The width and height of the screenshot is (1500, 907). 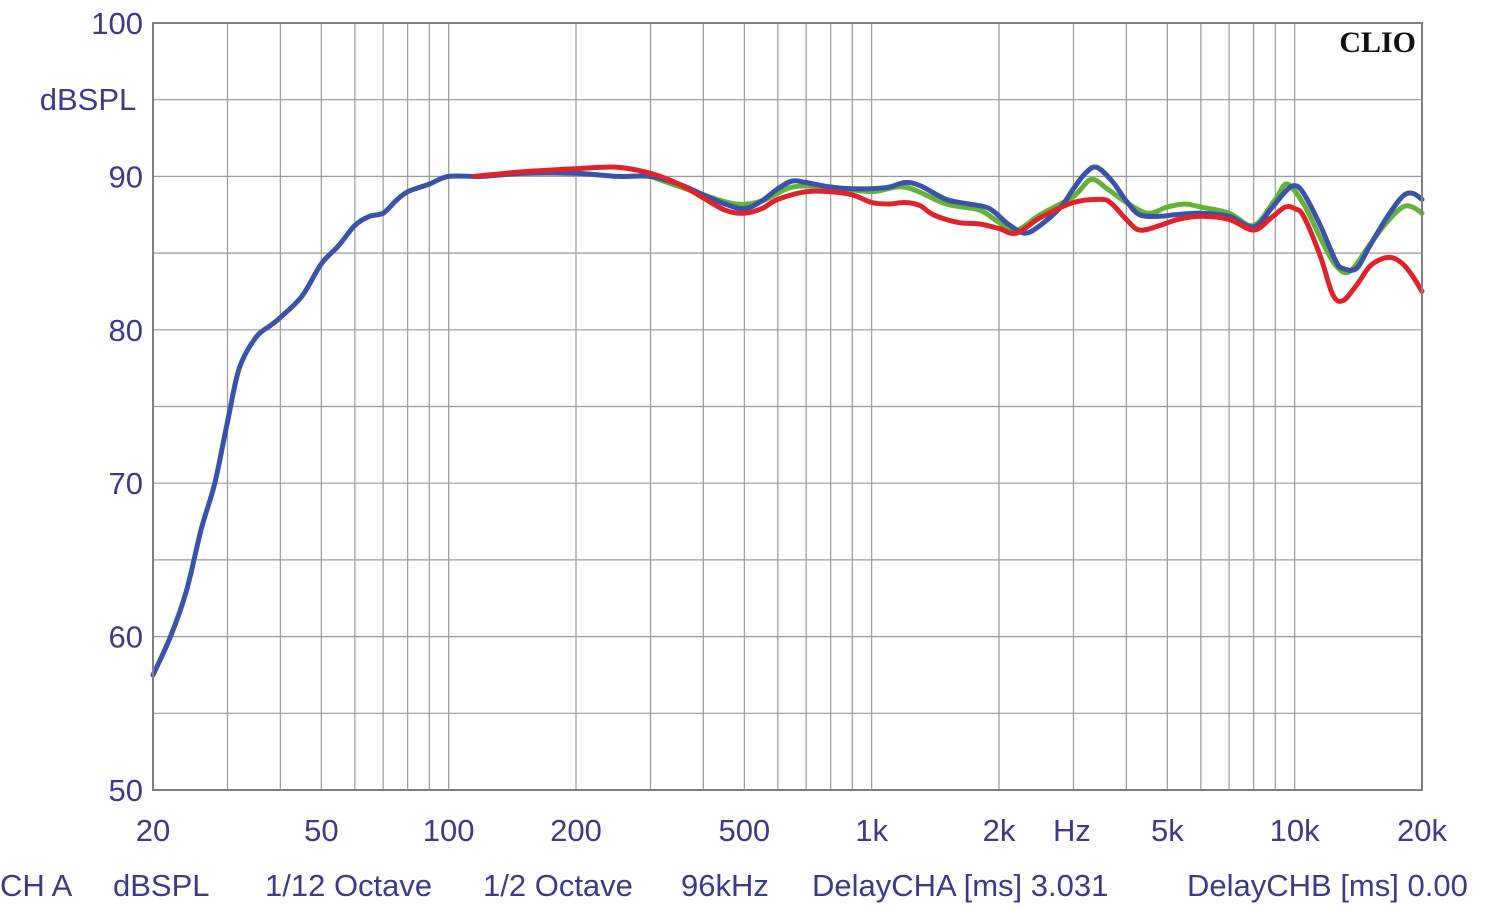 I want to click on y-tick-labels: 50 60 70 80 90 100, so click(x=117, y=407).